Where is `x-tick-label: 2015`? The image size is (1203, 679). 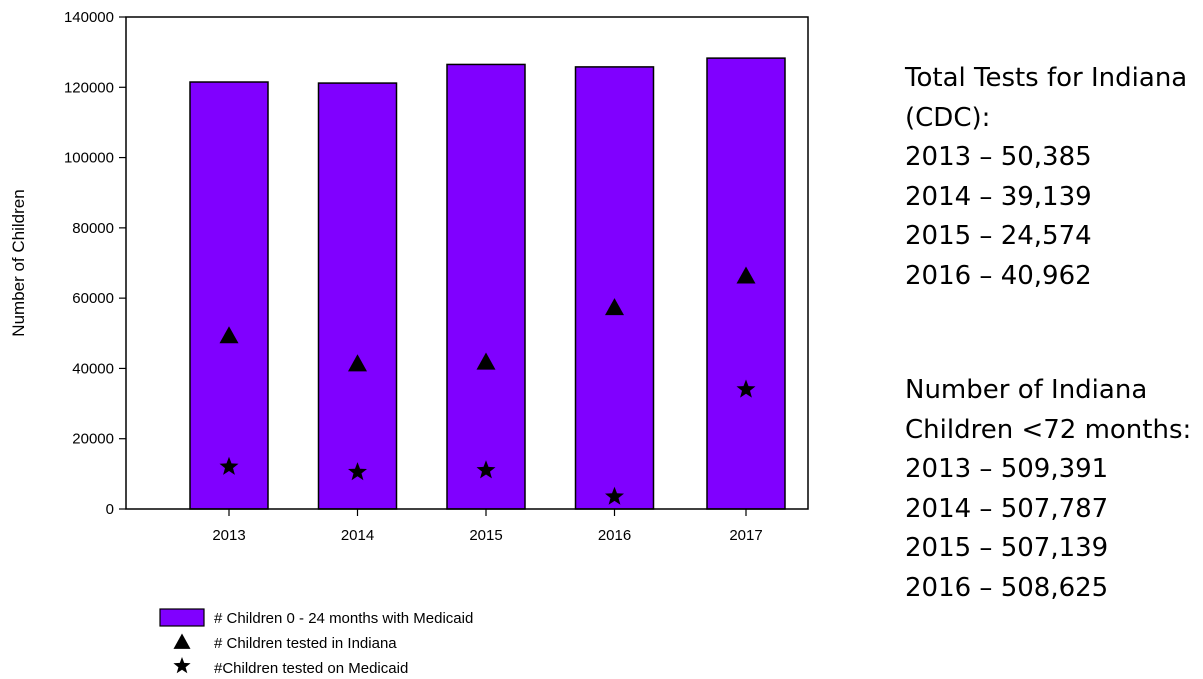
x-tick-label: 2015 is located at coordinates (485, 535).